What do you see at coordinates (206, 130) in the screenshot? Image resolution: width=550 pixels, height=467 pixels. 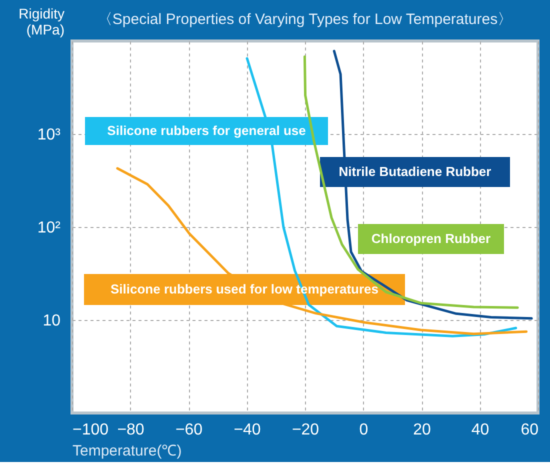 I see `text: Silicone rubbers for general use` at bounding box center [206, 130].